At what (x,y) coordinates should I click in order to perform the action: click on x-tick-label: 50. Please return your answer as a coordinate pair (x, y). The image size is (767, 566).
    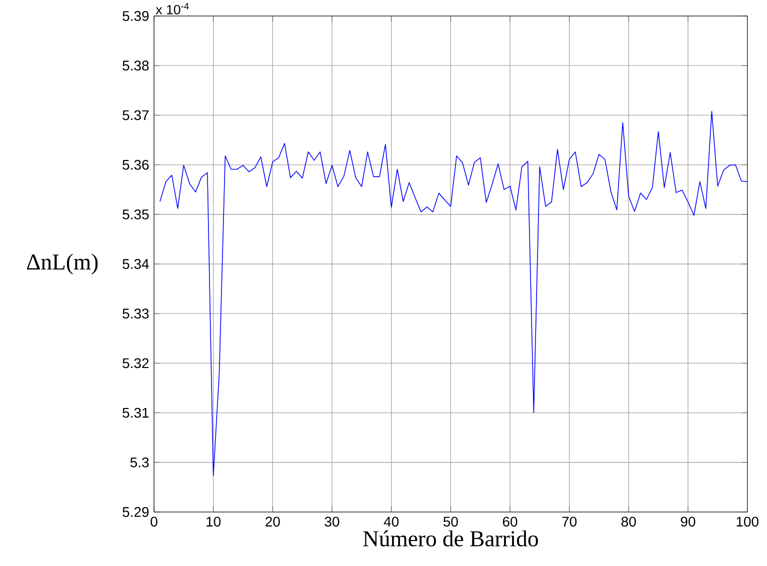
    Looking at the image, I should click on (450, 521).